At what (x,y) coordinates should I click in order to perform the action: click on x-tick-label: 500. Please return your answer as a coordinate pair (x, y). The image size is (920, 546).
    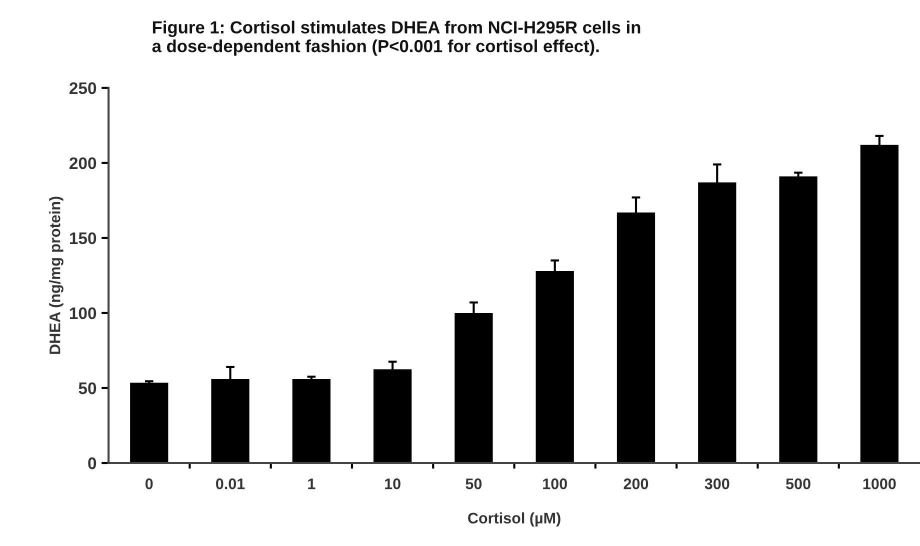
    Looking at the image, I should click on (798, 484).